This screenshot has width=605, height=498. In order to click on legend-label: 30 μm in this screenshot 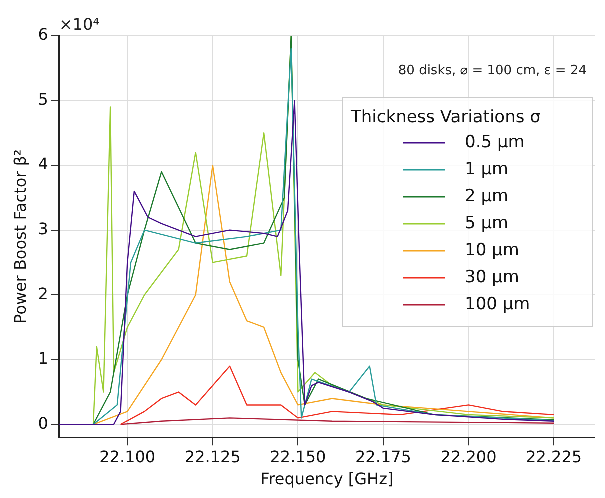, I will do `click(492, 277)`.